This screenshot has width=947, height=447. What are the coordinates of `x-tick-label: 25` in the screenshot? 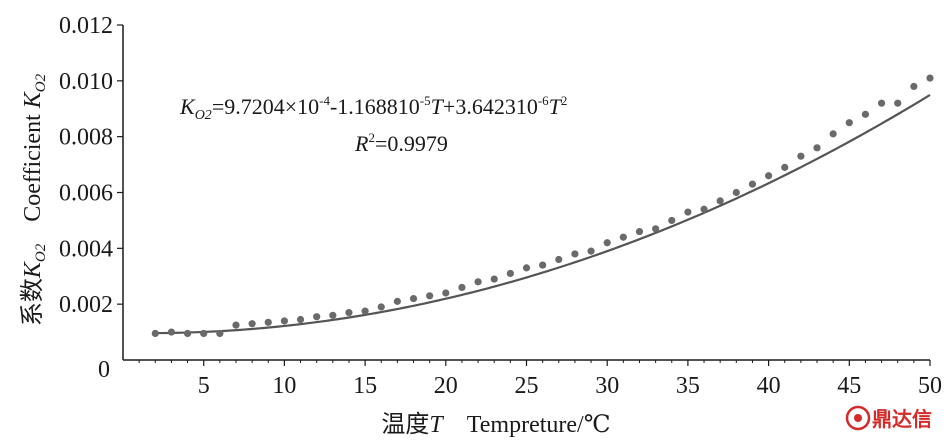 It's located at (527, 386).